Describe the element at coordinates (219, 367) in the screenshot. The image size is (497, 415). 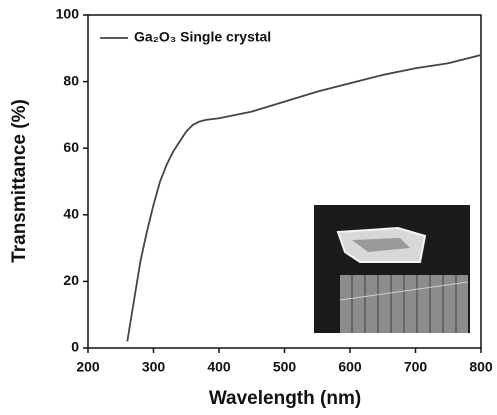
I see `x-tick-label: 400` at that location.